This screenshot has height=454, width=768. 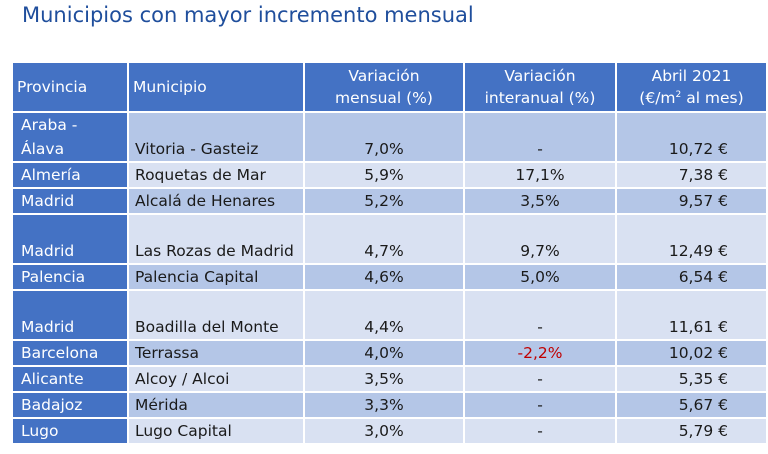 I want to click on cell-precio: 10,72 €, so click(x=691, y=137).